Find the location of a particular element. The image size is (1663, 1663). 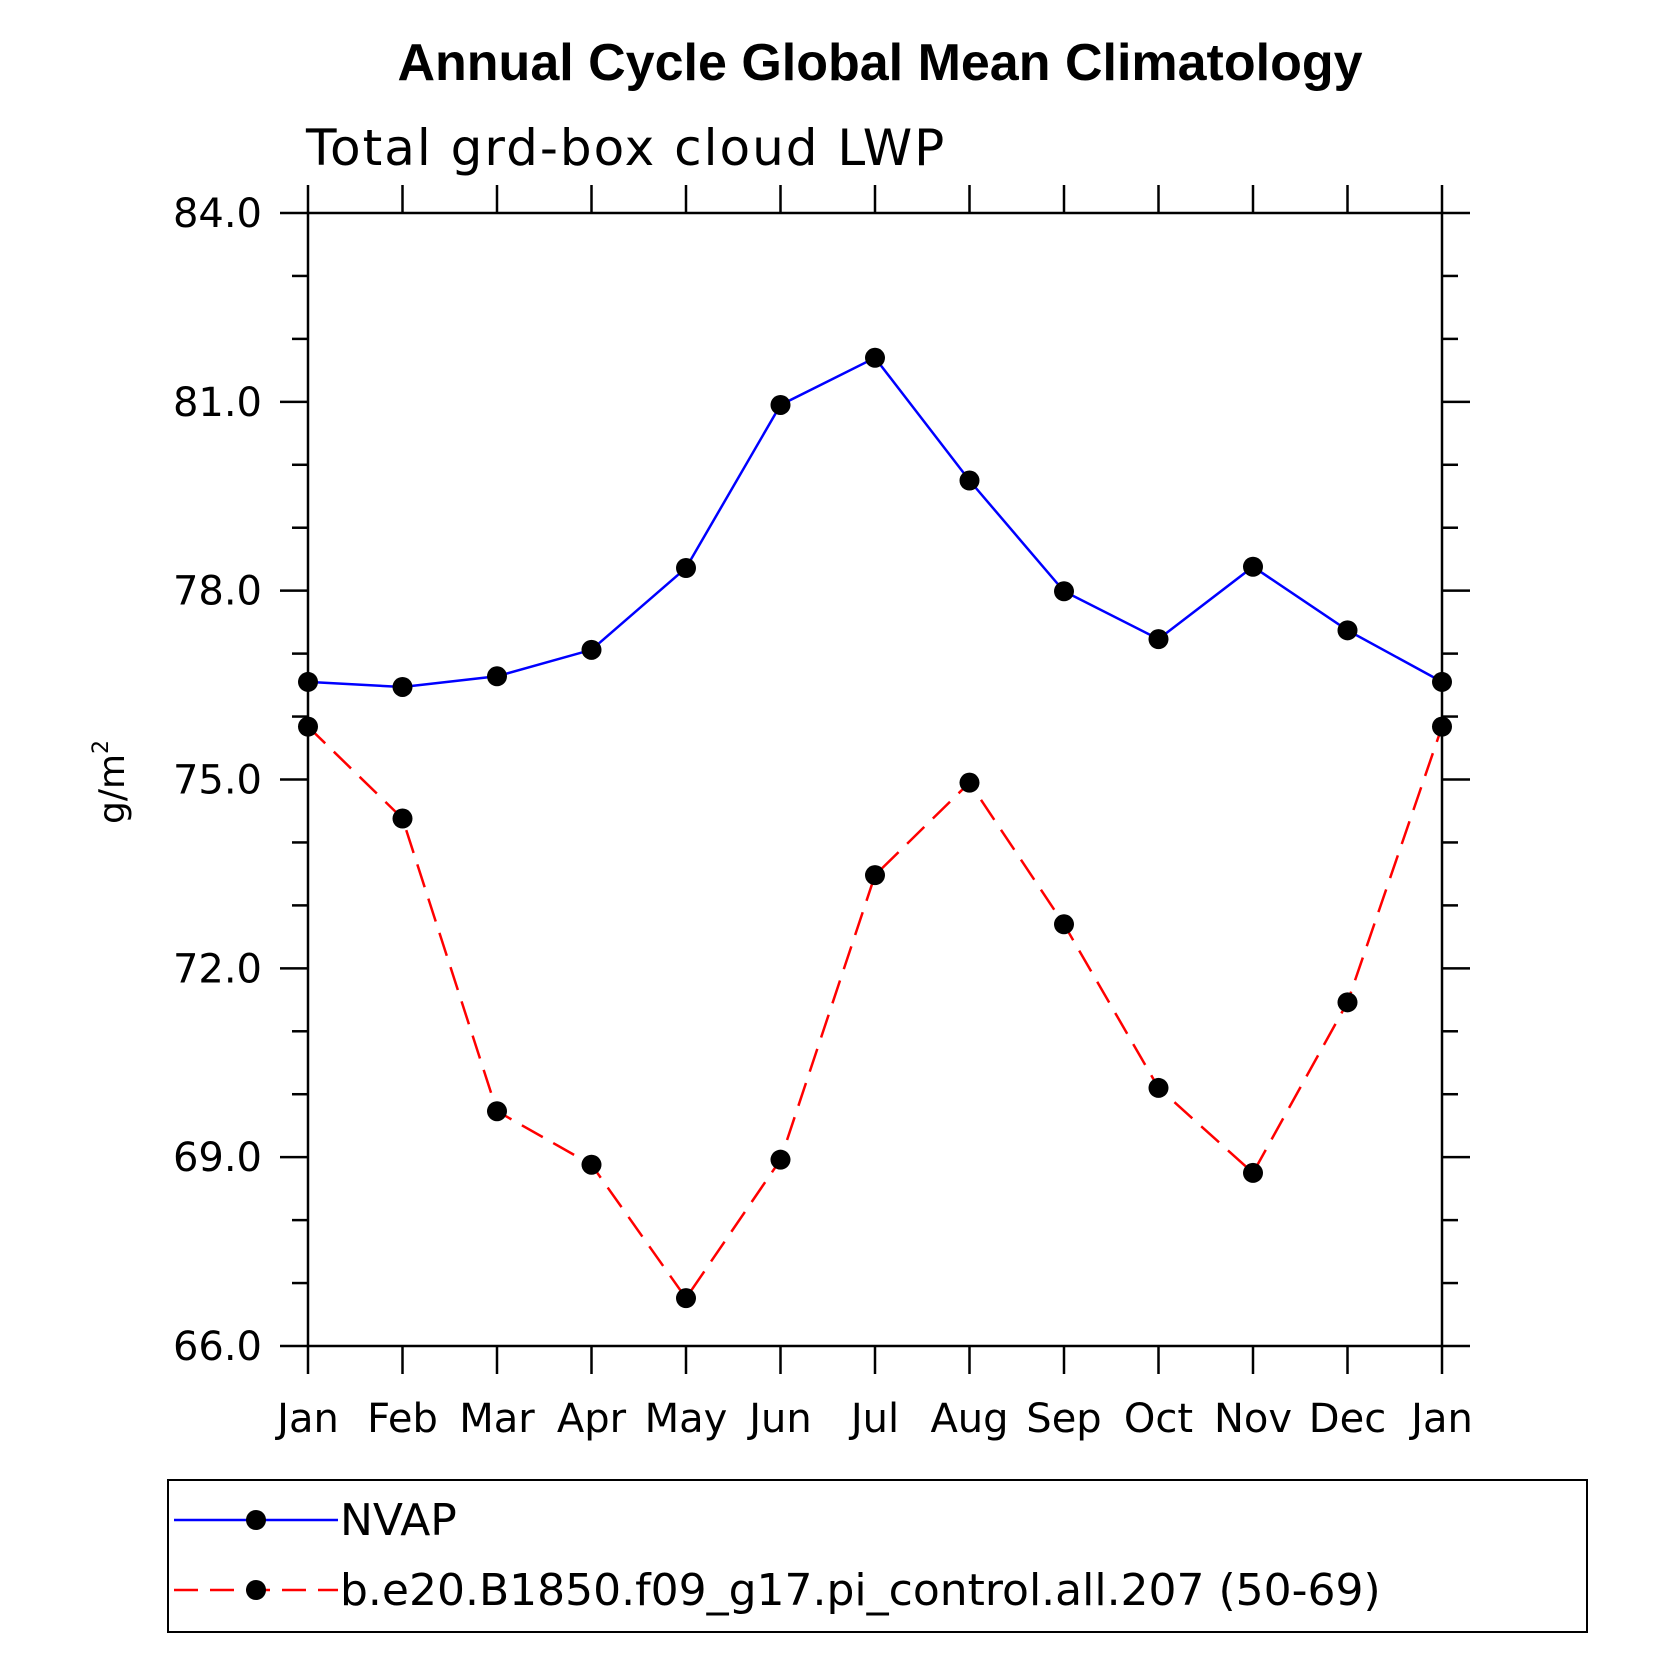

legend-box is located at coordinates (877, 1556).